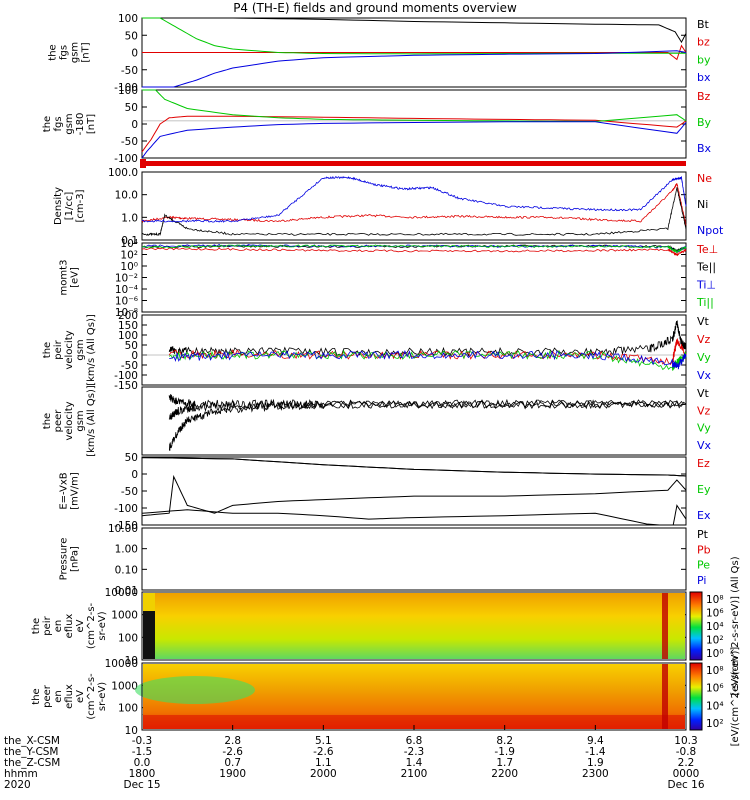 This screenshot has width=750, height=800. Describe the element at coordinates (129, 241) in the screenshot. I see `y-tick-label: 0.1` at that location.